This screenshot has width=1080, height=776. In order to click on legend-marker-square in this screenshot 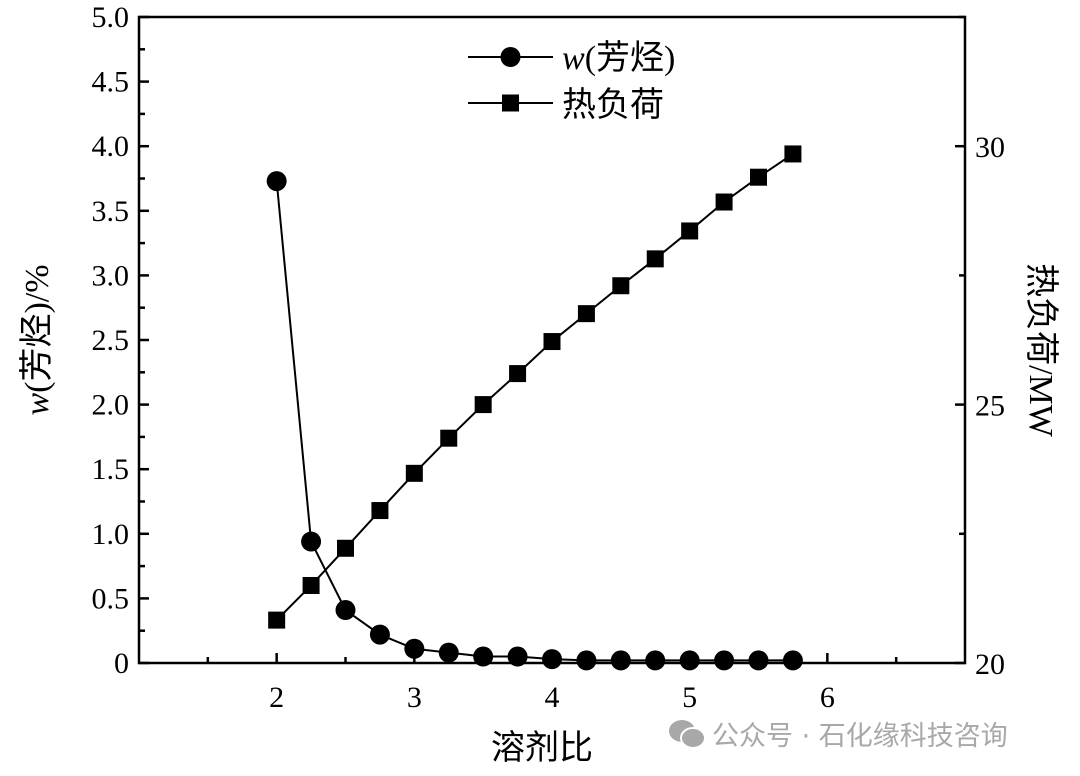, I will do `click(510, 103)`.